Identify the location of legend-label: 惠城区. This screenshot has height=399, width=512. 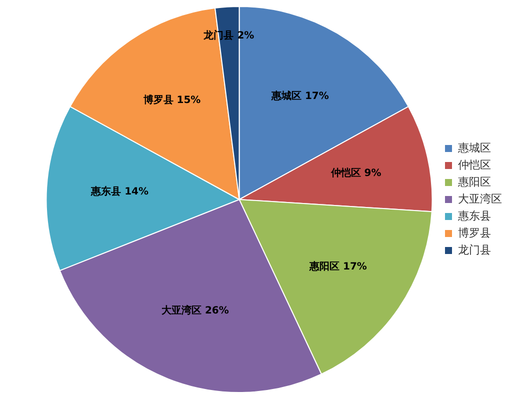
(474, 147).